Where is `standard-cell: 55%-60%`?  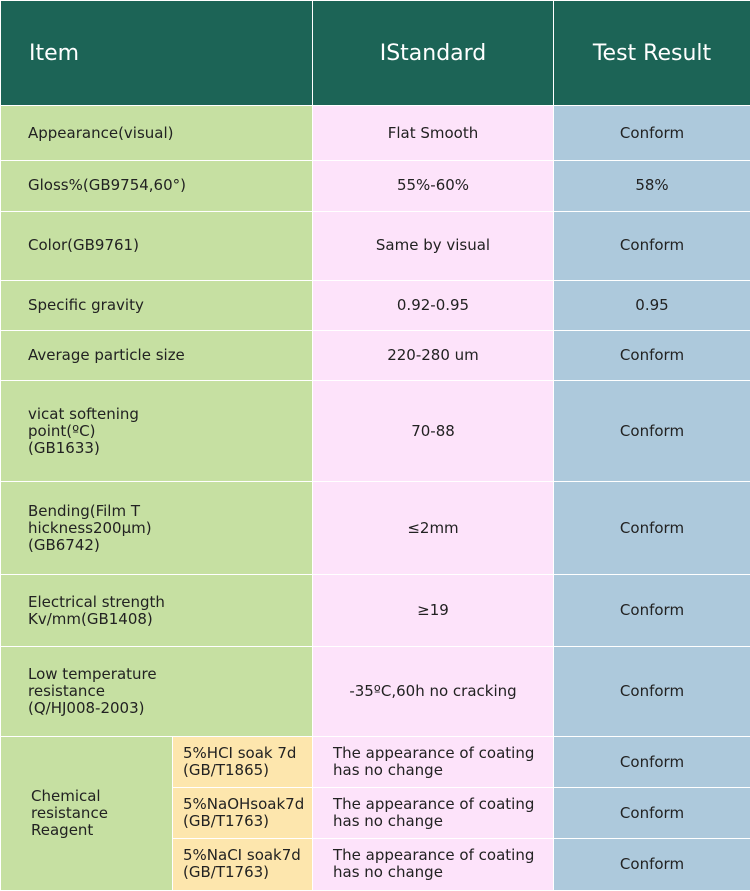 standard-cell: 55%-60% is located at coordinates (433, 186).